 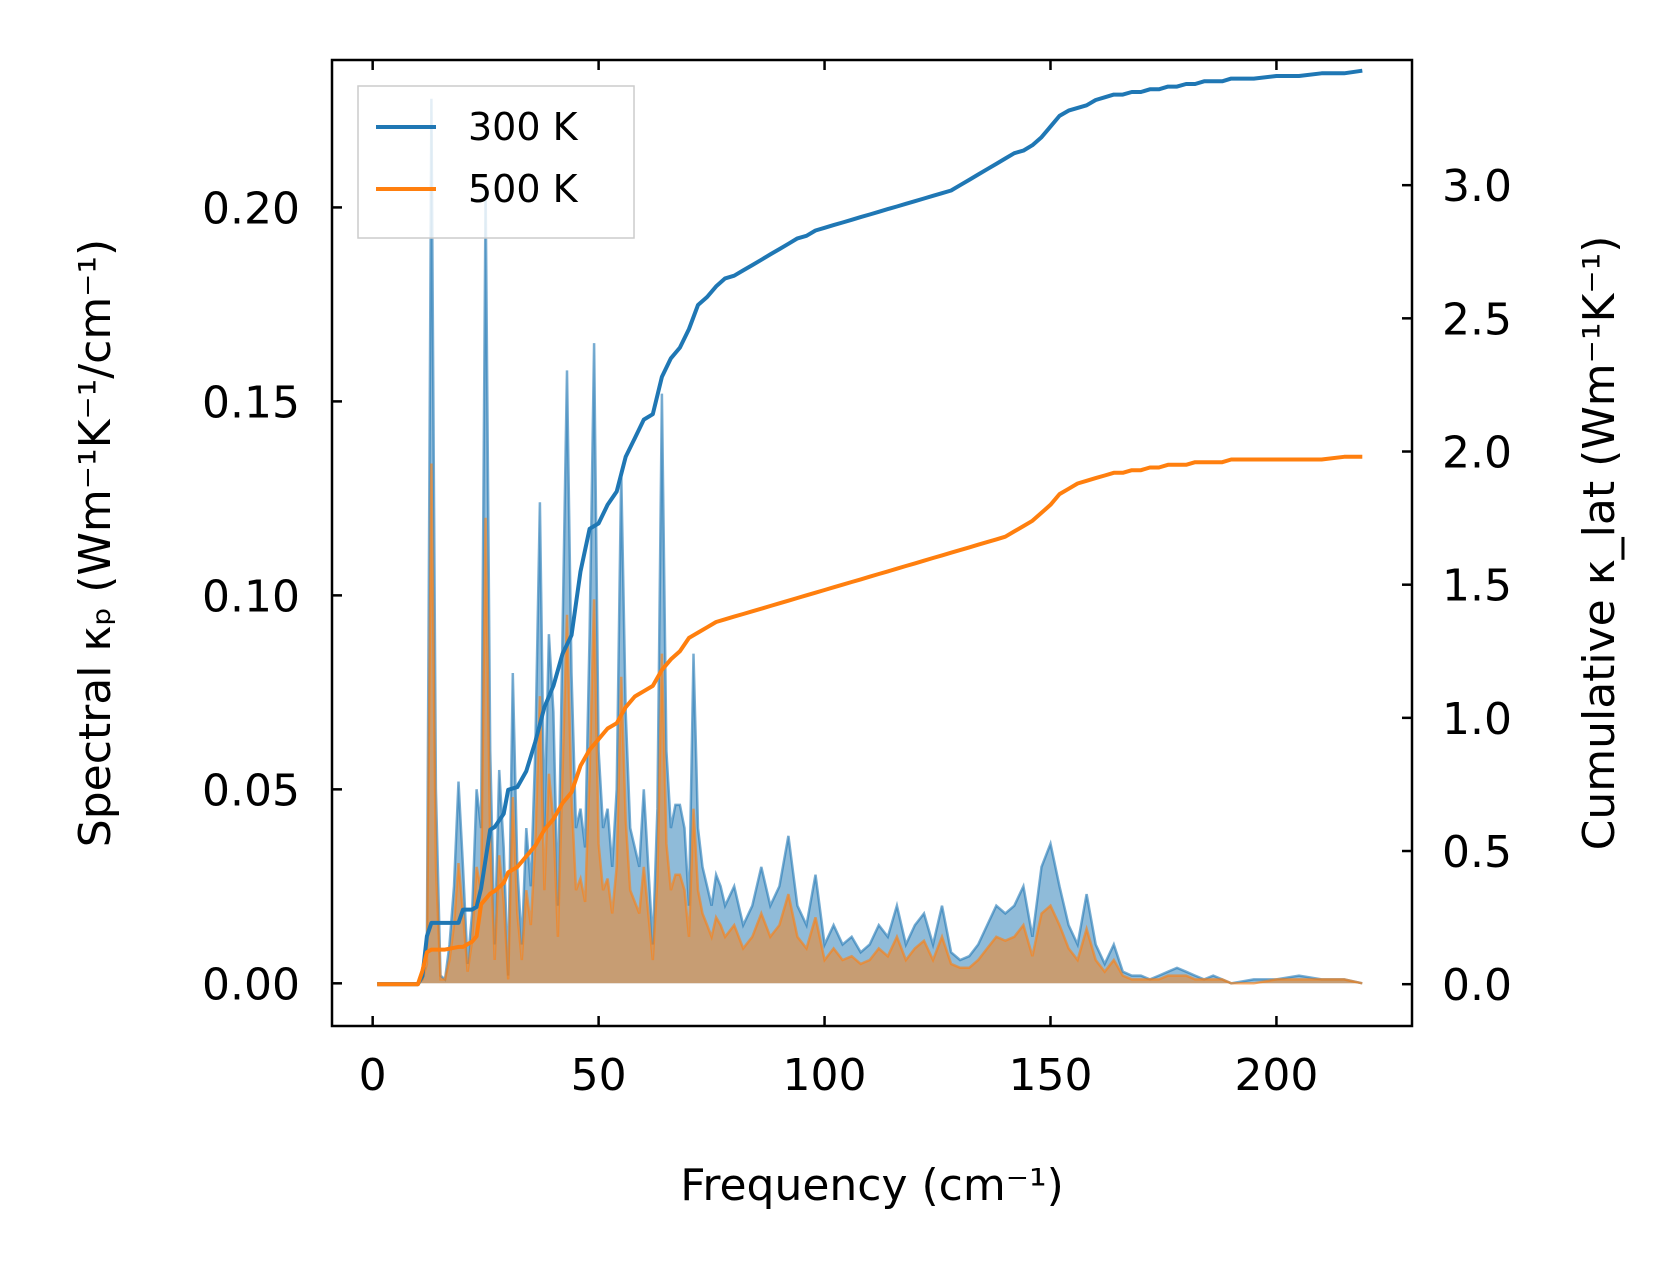 What do you see at coordinates (523, 127) in the screenshot?
I see `legend-label-300k: 300 K` at bounding box center [523, 127].